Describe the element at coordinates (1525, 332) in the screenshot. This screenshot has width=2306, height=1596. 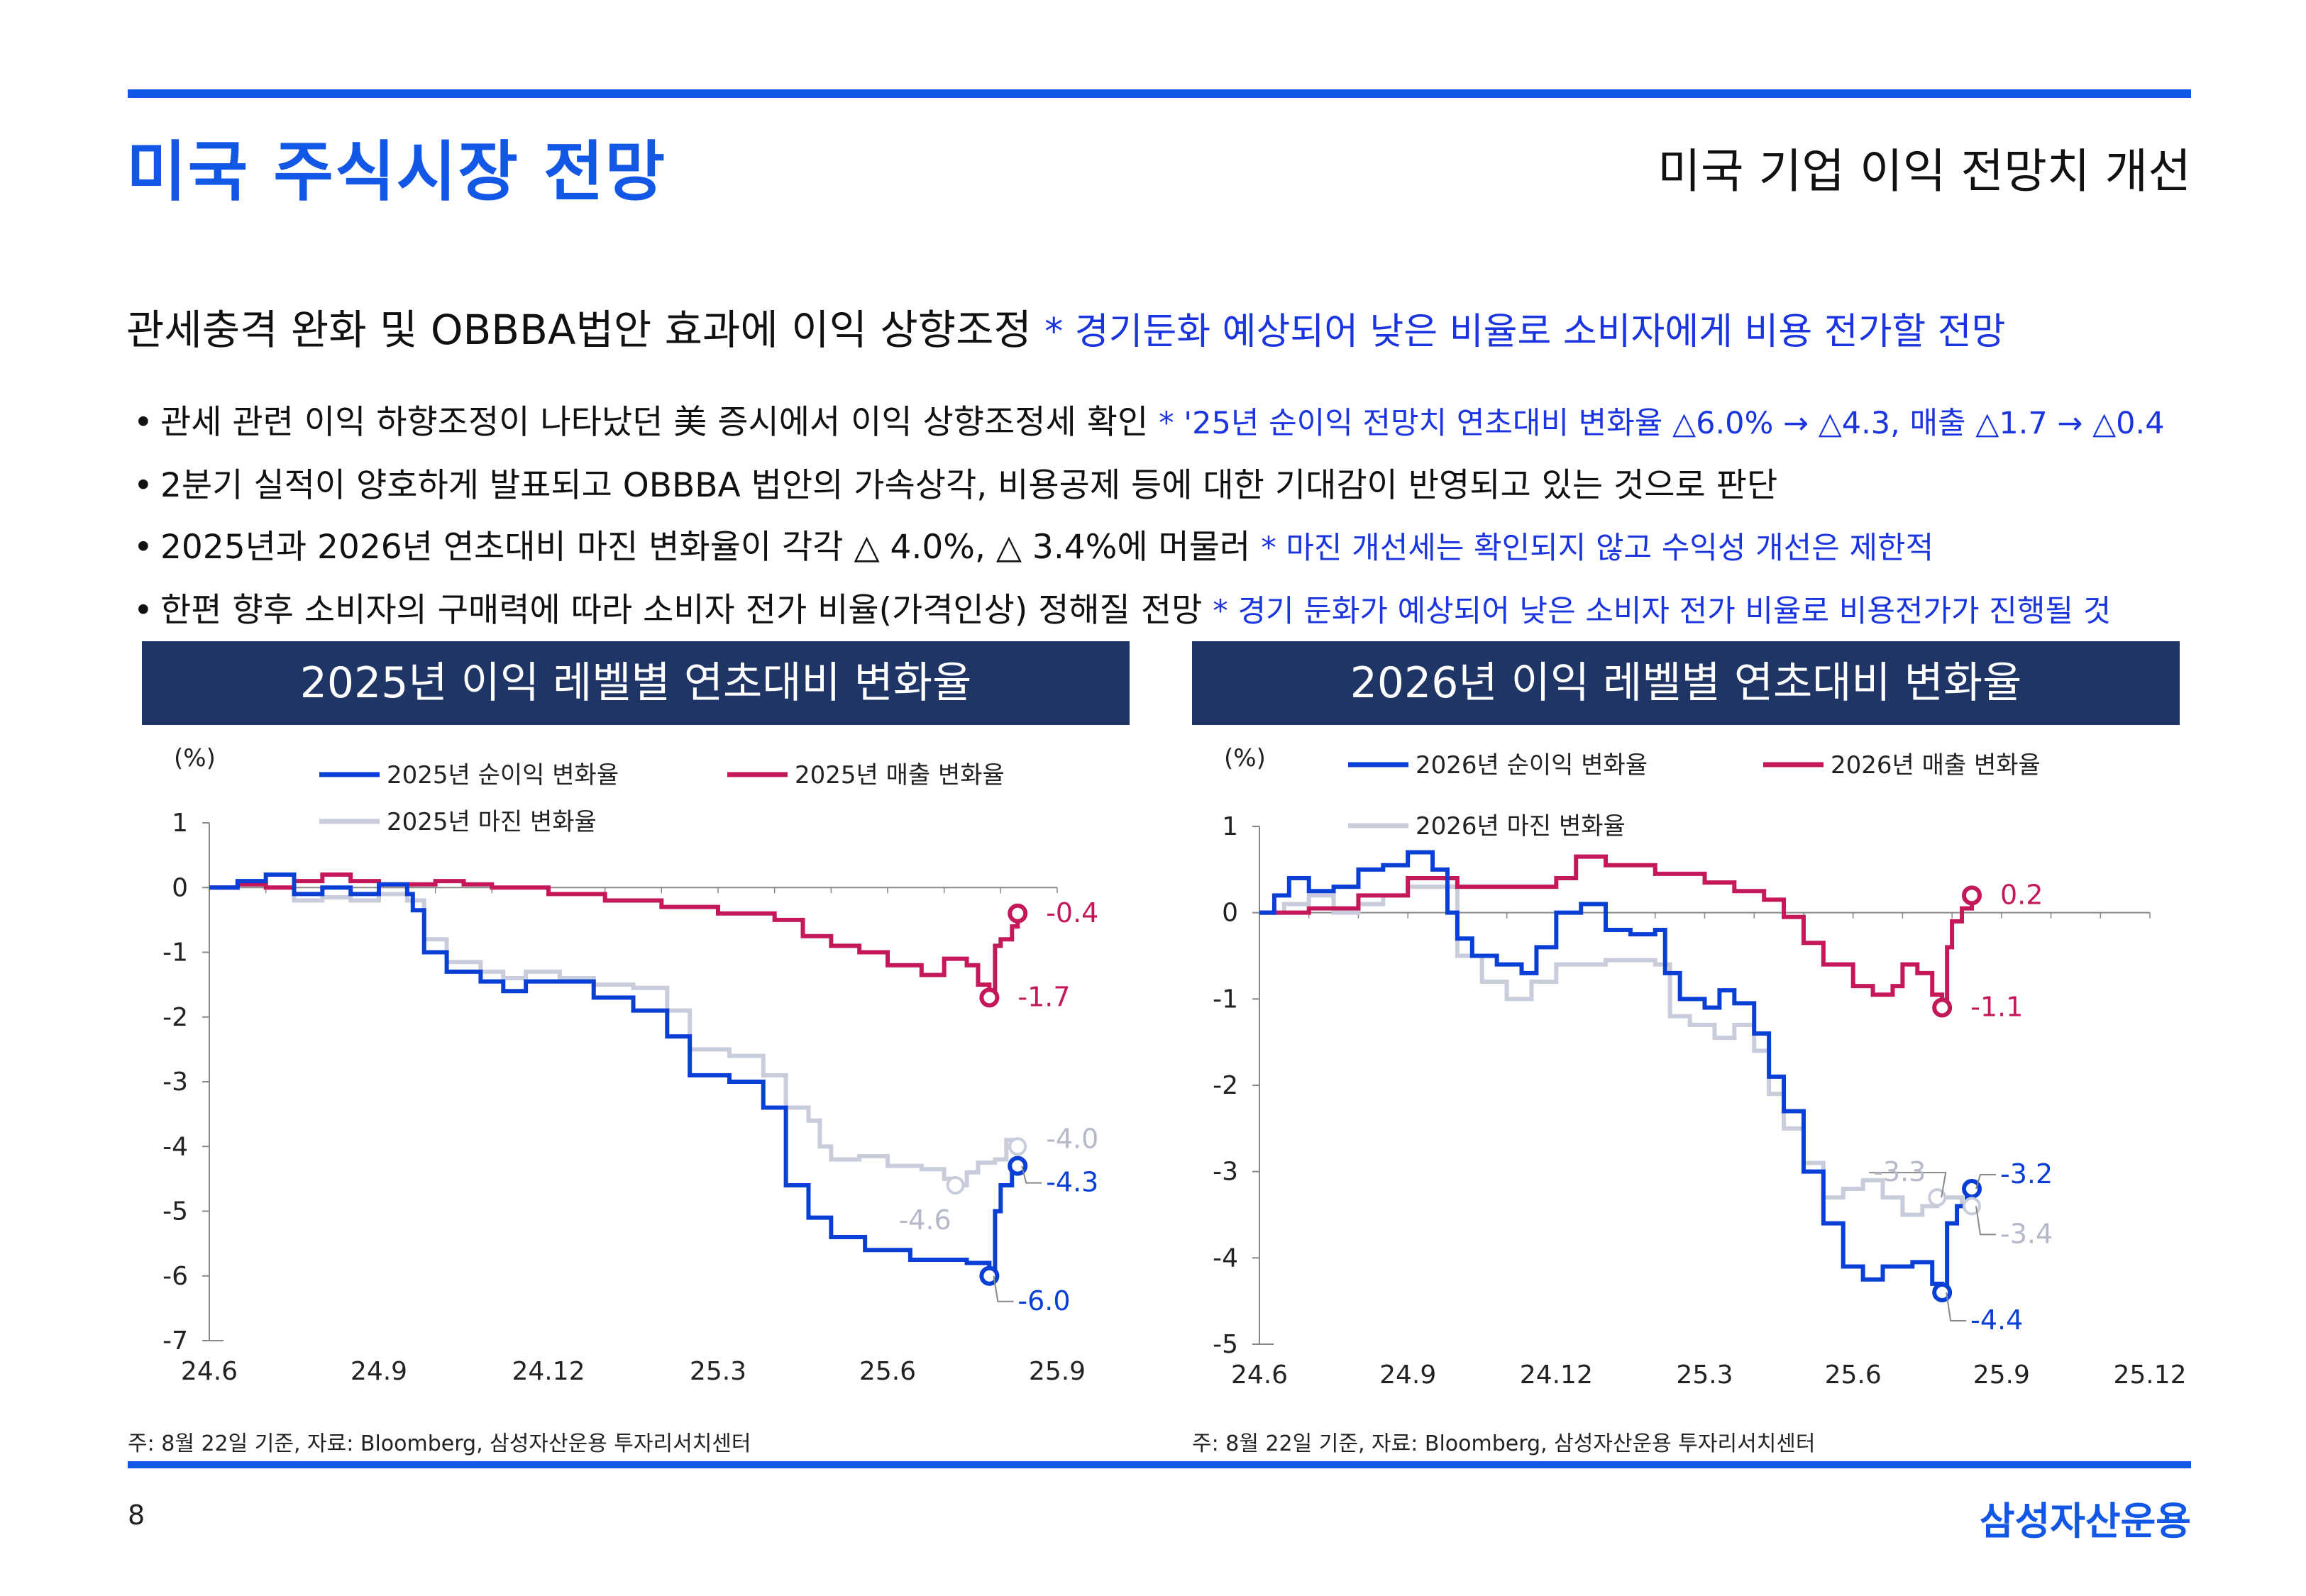
I see `headline-note: * 경기둔화 예상되어 낮은 비율로 소비자에게 비용 전가할 전망` at that location.